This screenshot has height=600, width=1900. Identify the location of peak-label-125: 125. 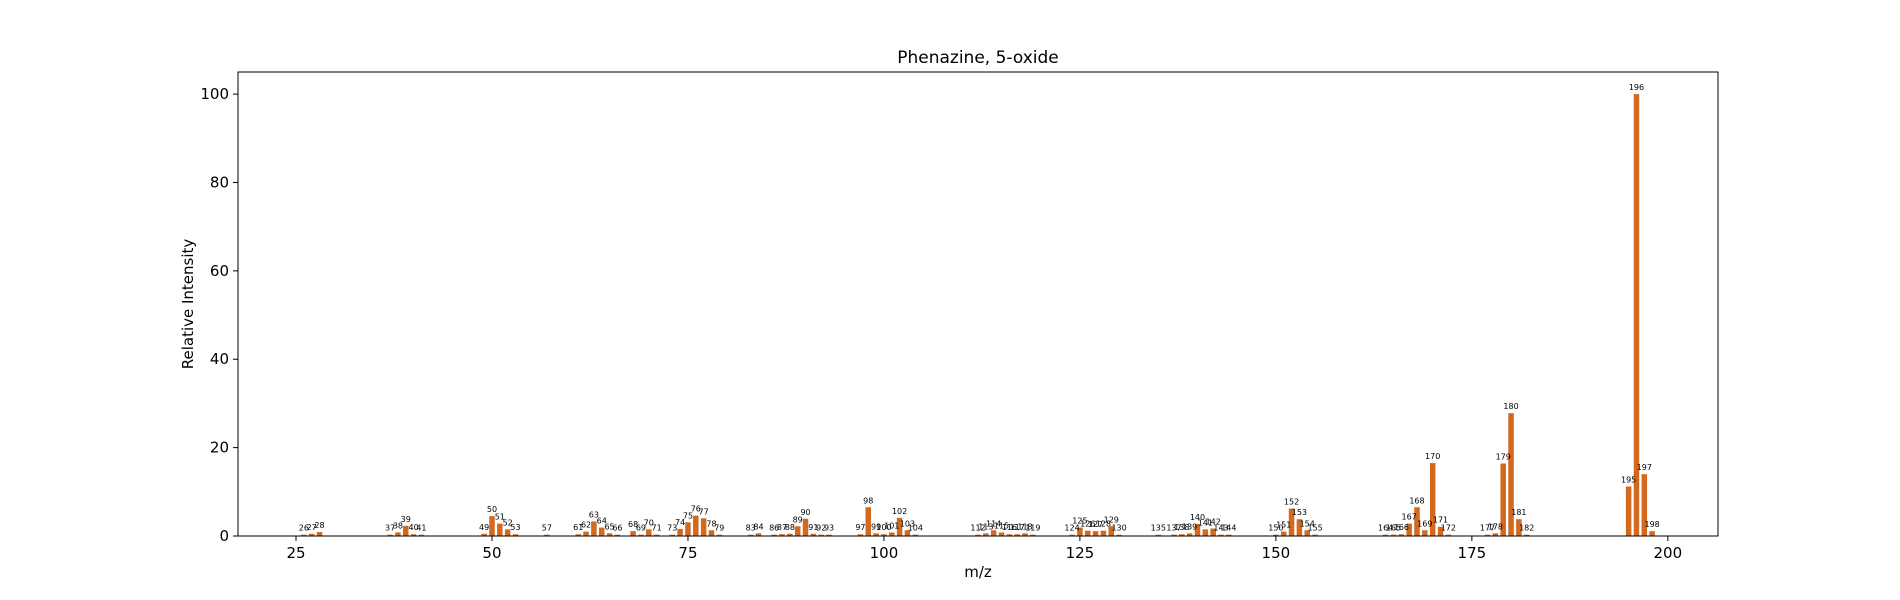
(1079, 521).